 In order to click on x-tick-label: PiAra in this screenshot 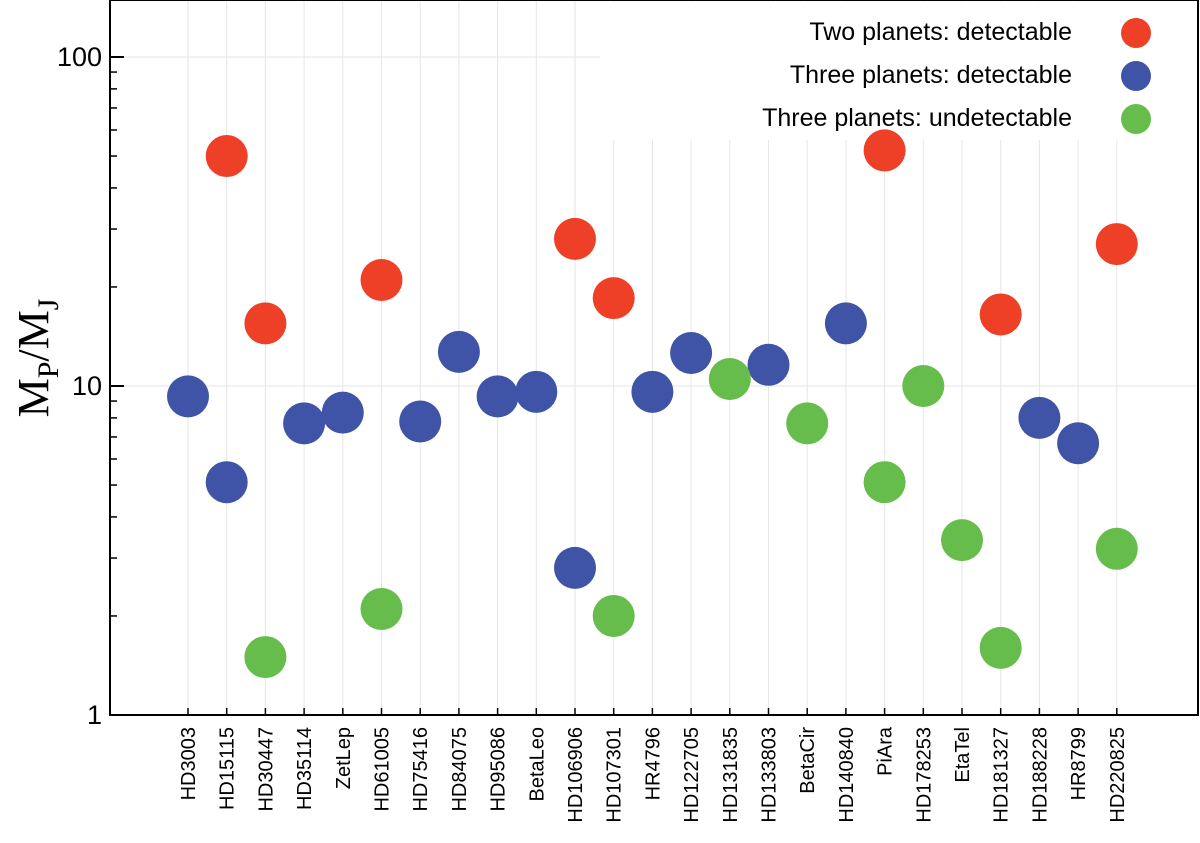, I will do `click(886, 751)`.